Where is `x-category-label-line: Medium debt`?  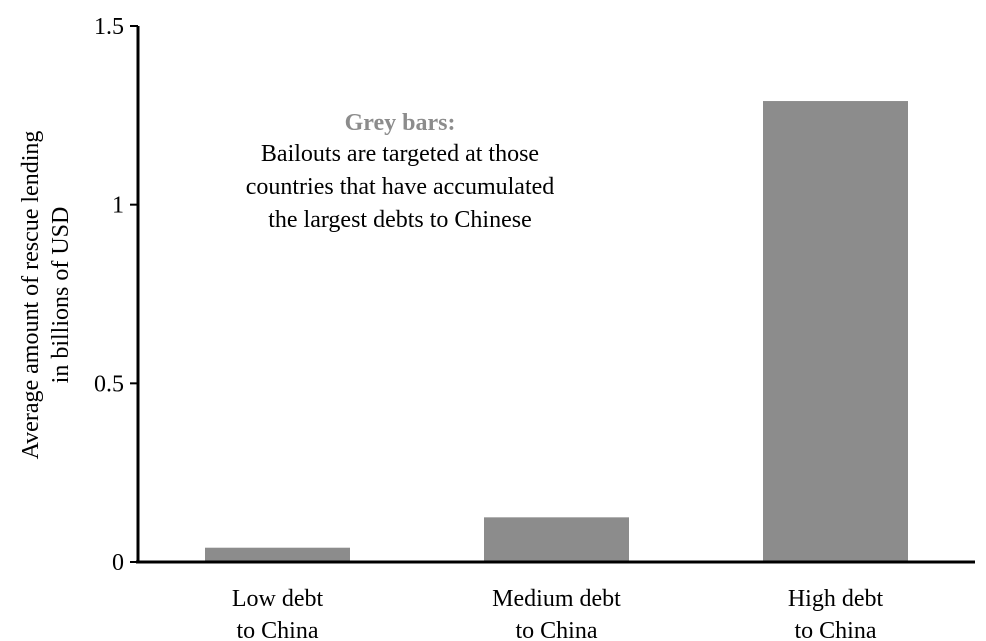 x-category-label-line: Medium debt is located at coordinates (556, 599).